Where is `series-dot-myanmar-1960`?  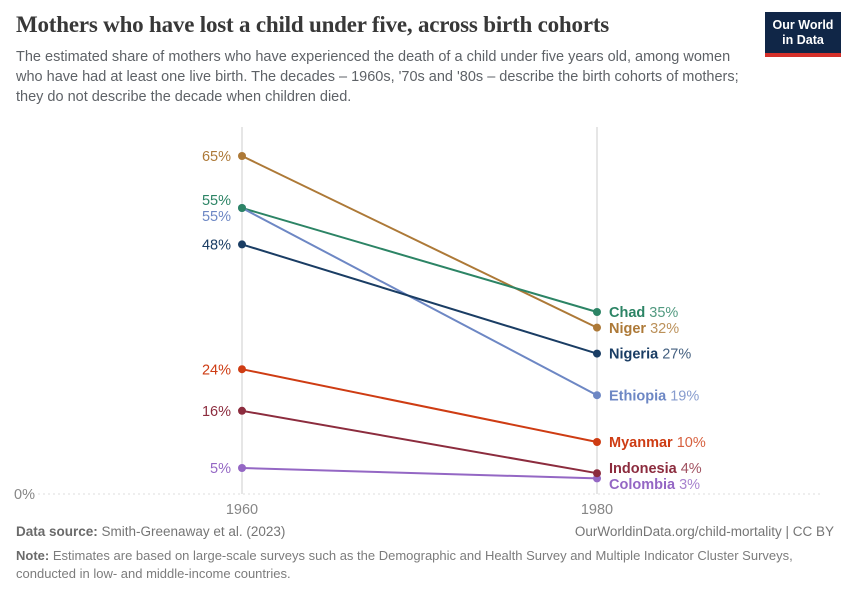
series-dot-myanmar-1960 is located at coordinates (242, 369).